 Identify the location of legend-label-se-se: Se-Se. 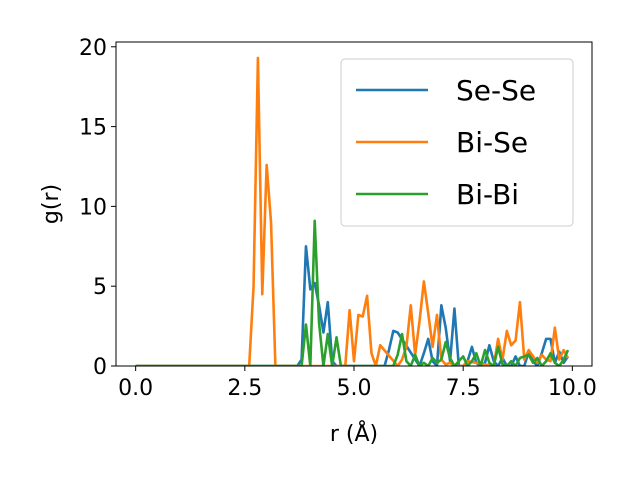
(496, 90).